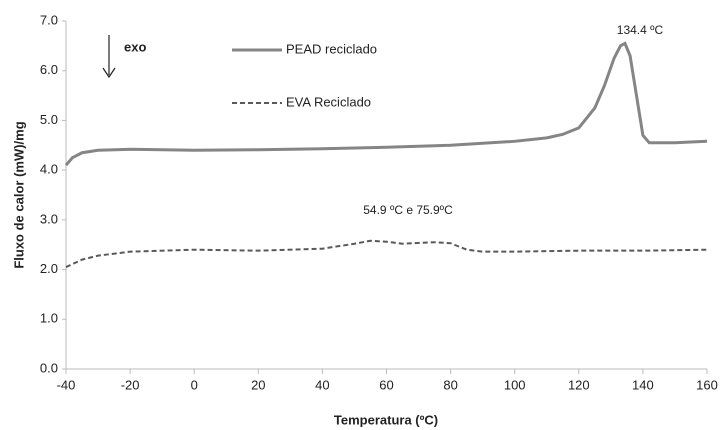 This screenshot has height=430, width=723. What do you see at coordinates (322, 384) in the screenshot?
I see `x-tick-label: 40` at bounding box center [322, 384].